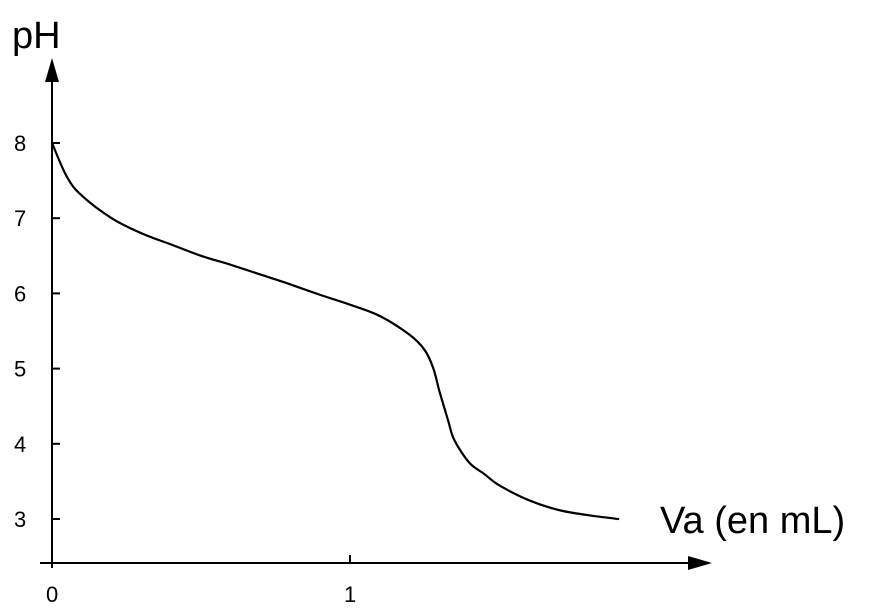 Image resolution: width=874 pixels, height=610 pixels. Describe the element at coordinates (20, 444) in the screenshot. I see `y-tick-label: 4` at that location.